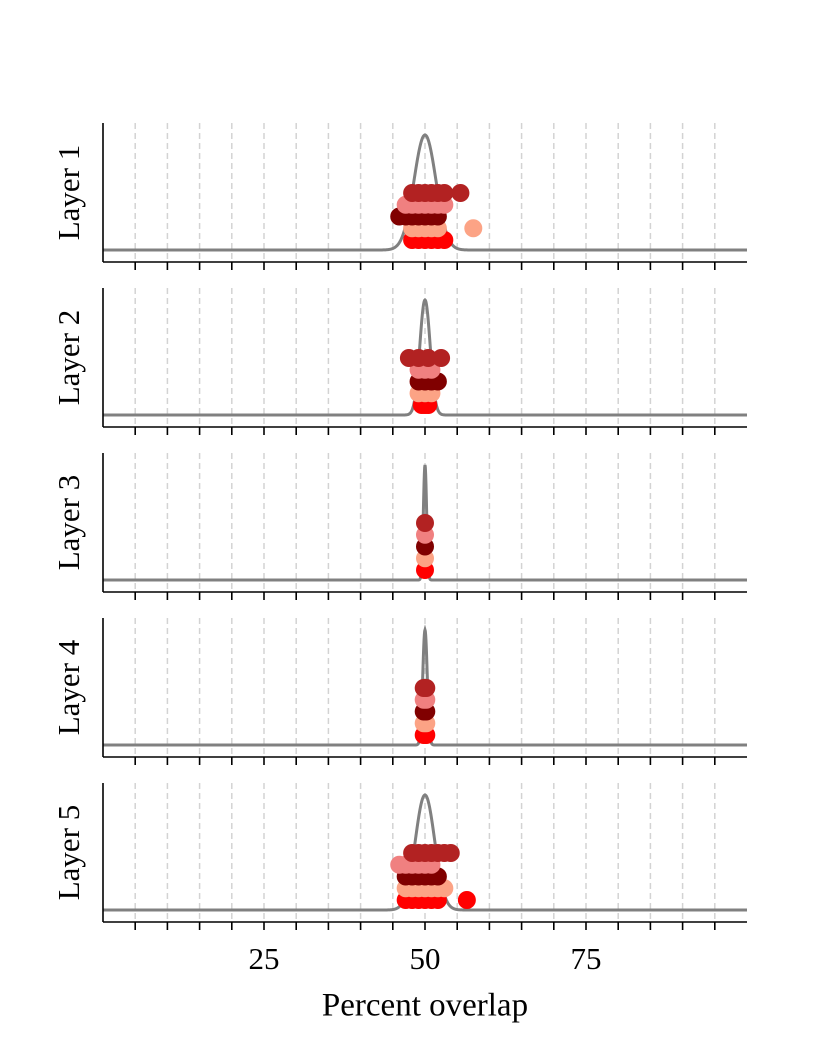 The height and width of the screenshot is (1038, 830). I want to click on y-axis-label: Layer 2, so click(68, 358).